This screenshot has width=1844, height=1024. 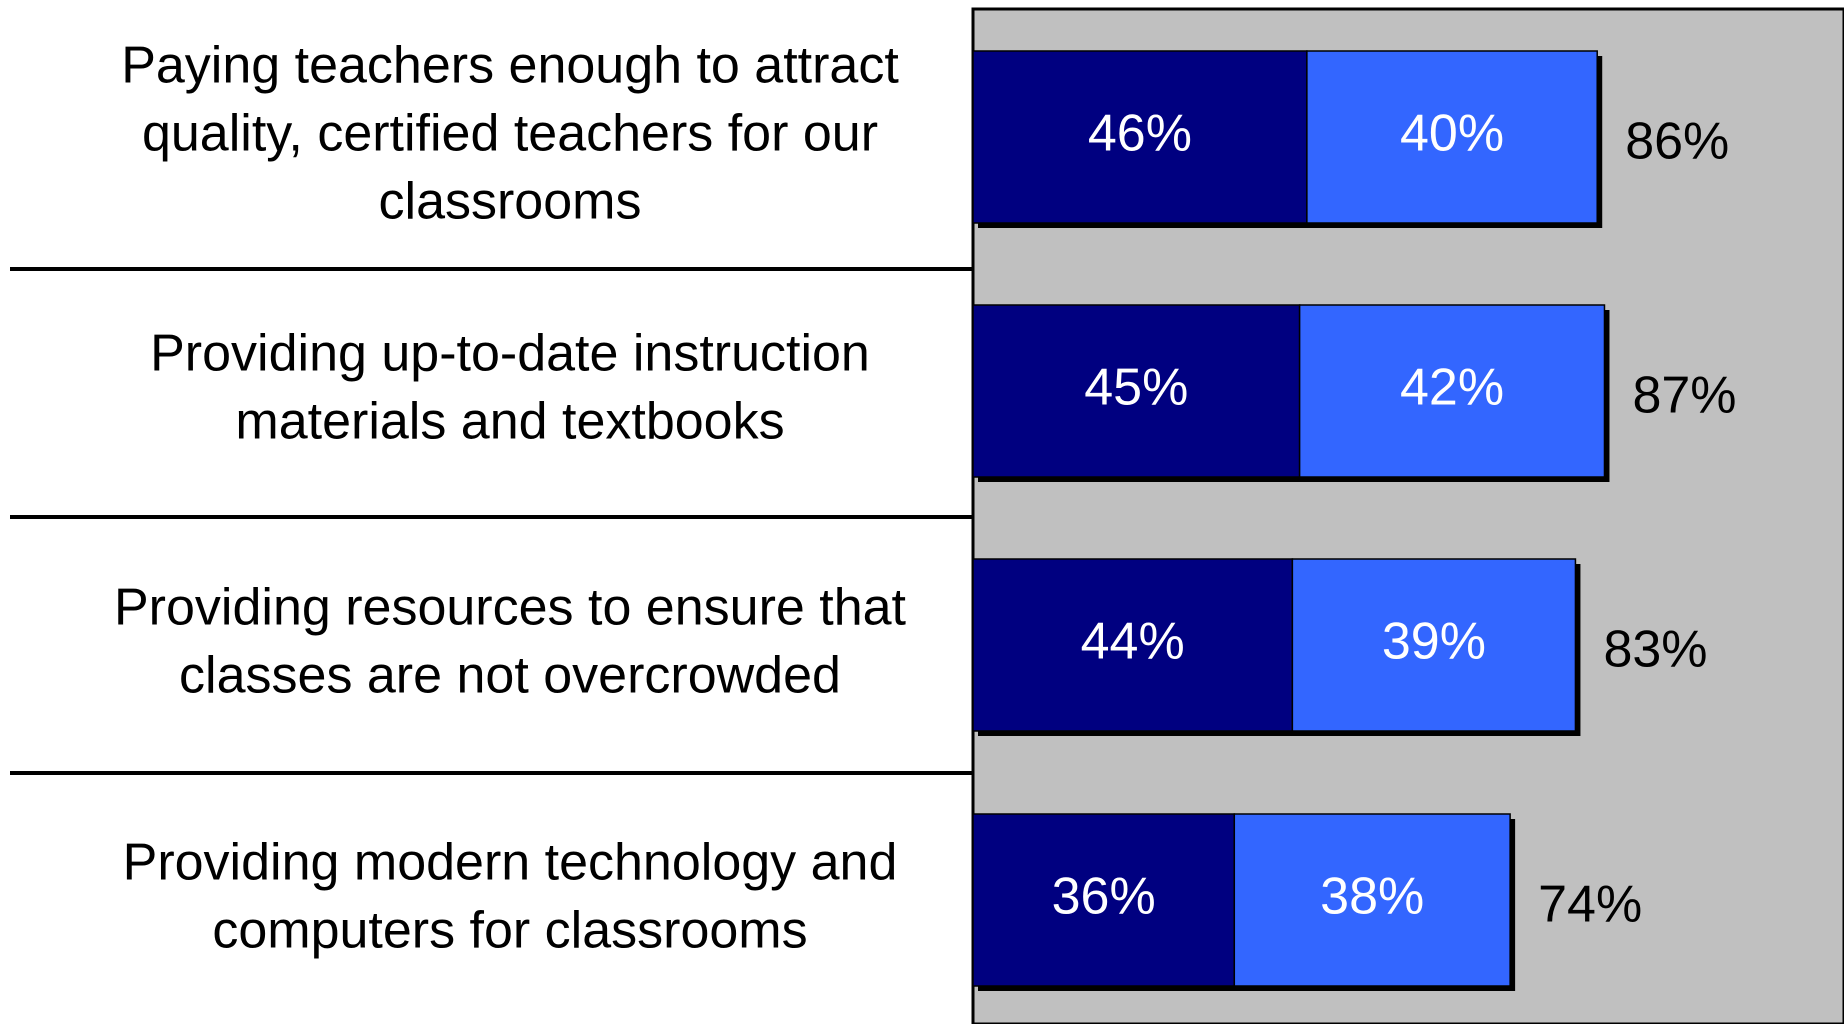 What do you see at coordinates (1590, 905) in the screenshot?
I see `total-label: 74%` at bounding box center [1590, 905].